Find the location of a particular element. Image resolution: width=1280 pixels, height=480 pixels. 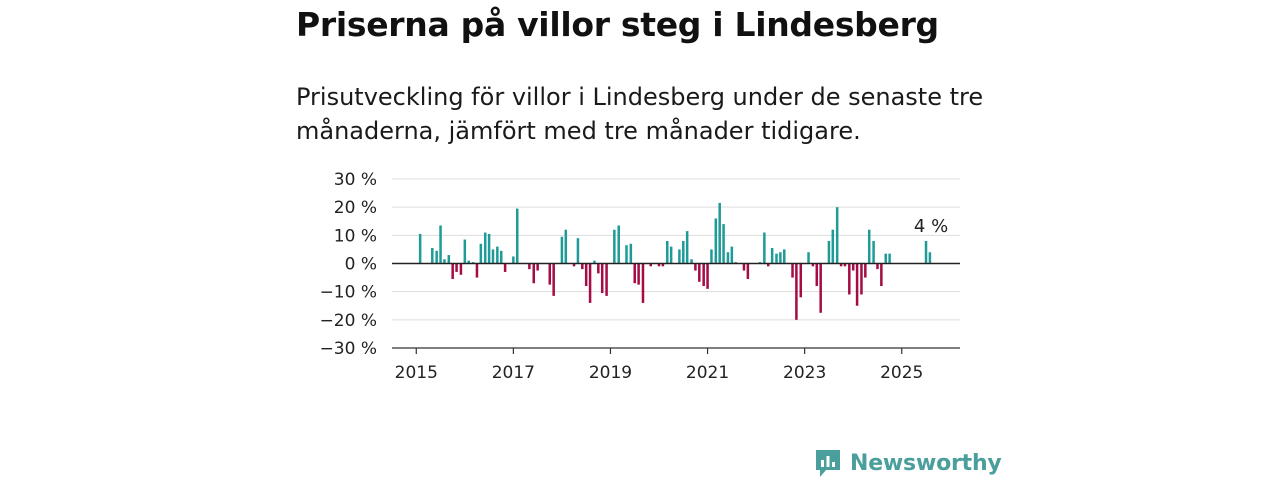

y-tick-label: 20 % is located at coordinates (355, 208).